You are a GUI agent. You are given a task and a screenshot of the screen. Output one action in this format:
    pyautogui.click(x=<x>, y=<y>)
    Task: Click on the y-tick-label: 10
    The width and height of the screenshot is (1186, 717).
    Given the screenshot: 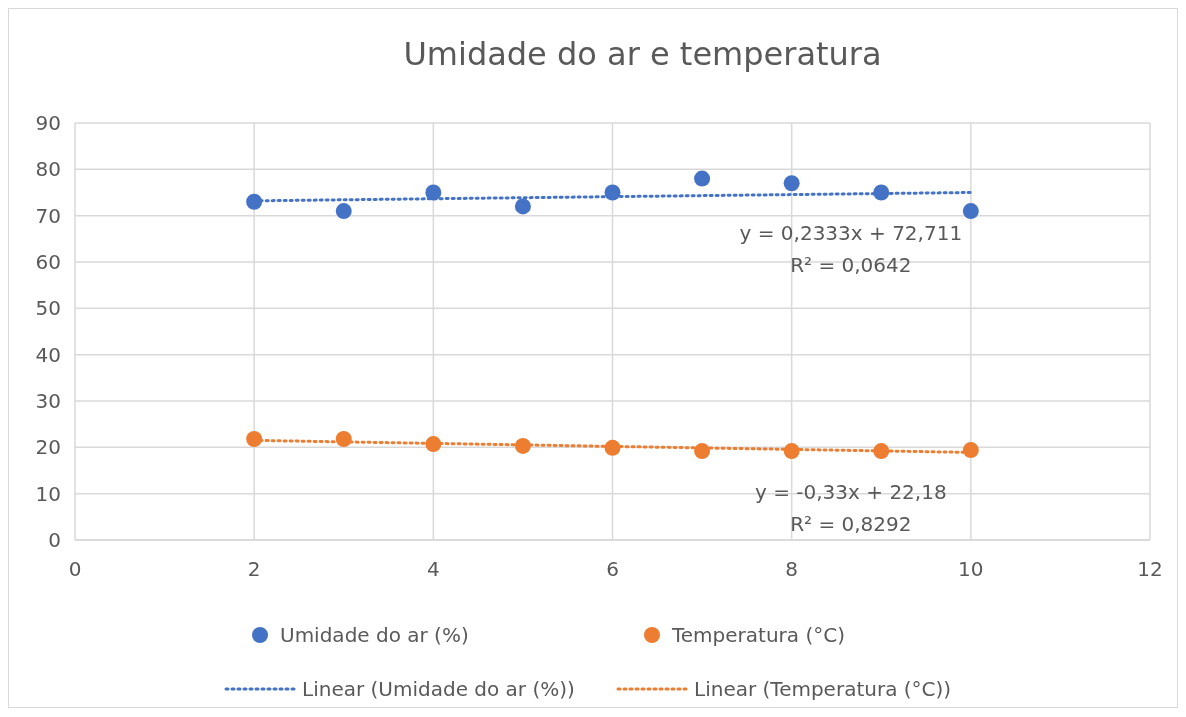 What is the action you would take?
    pyautogui.click(x=48, y=493)
    